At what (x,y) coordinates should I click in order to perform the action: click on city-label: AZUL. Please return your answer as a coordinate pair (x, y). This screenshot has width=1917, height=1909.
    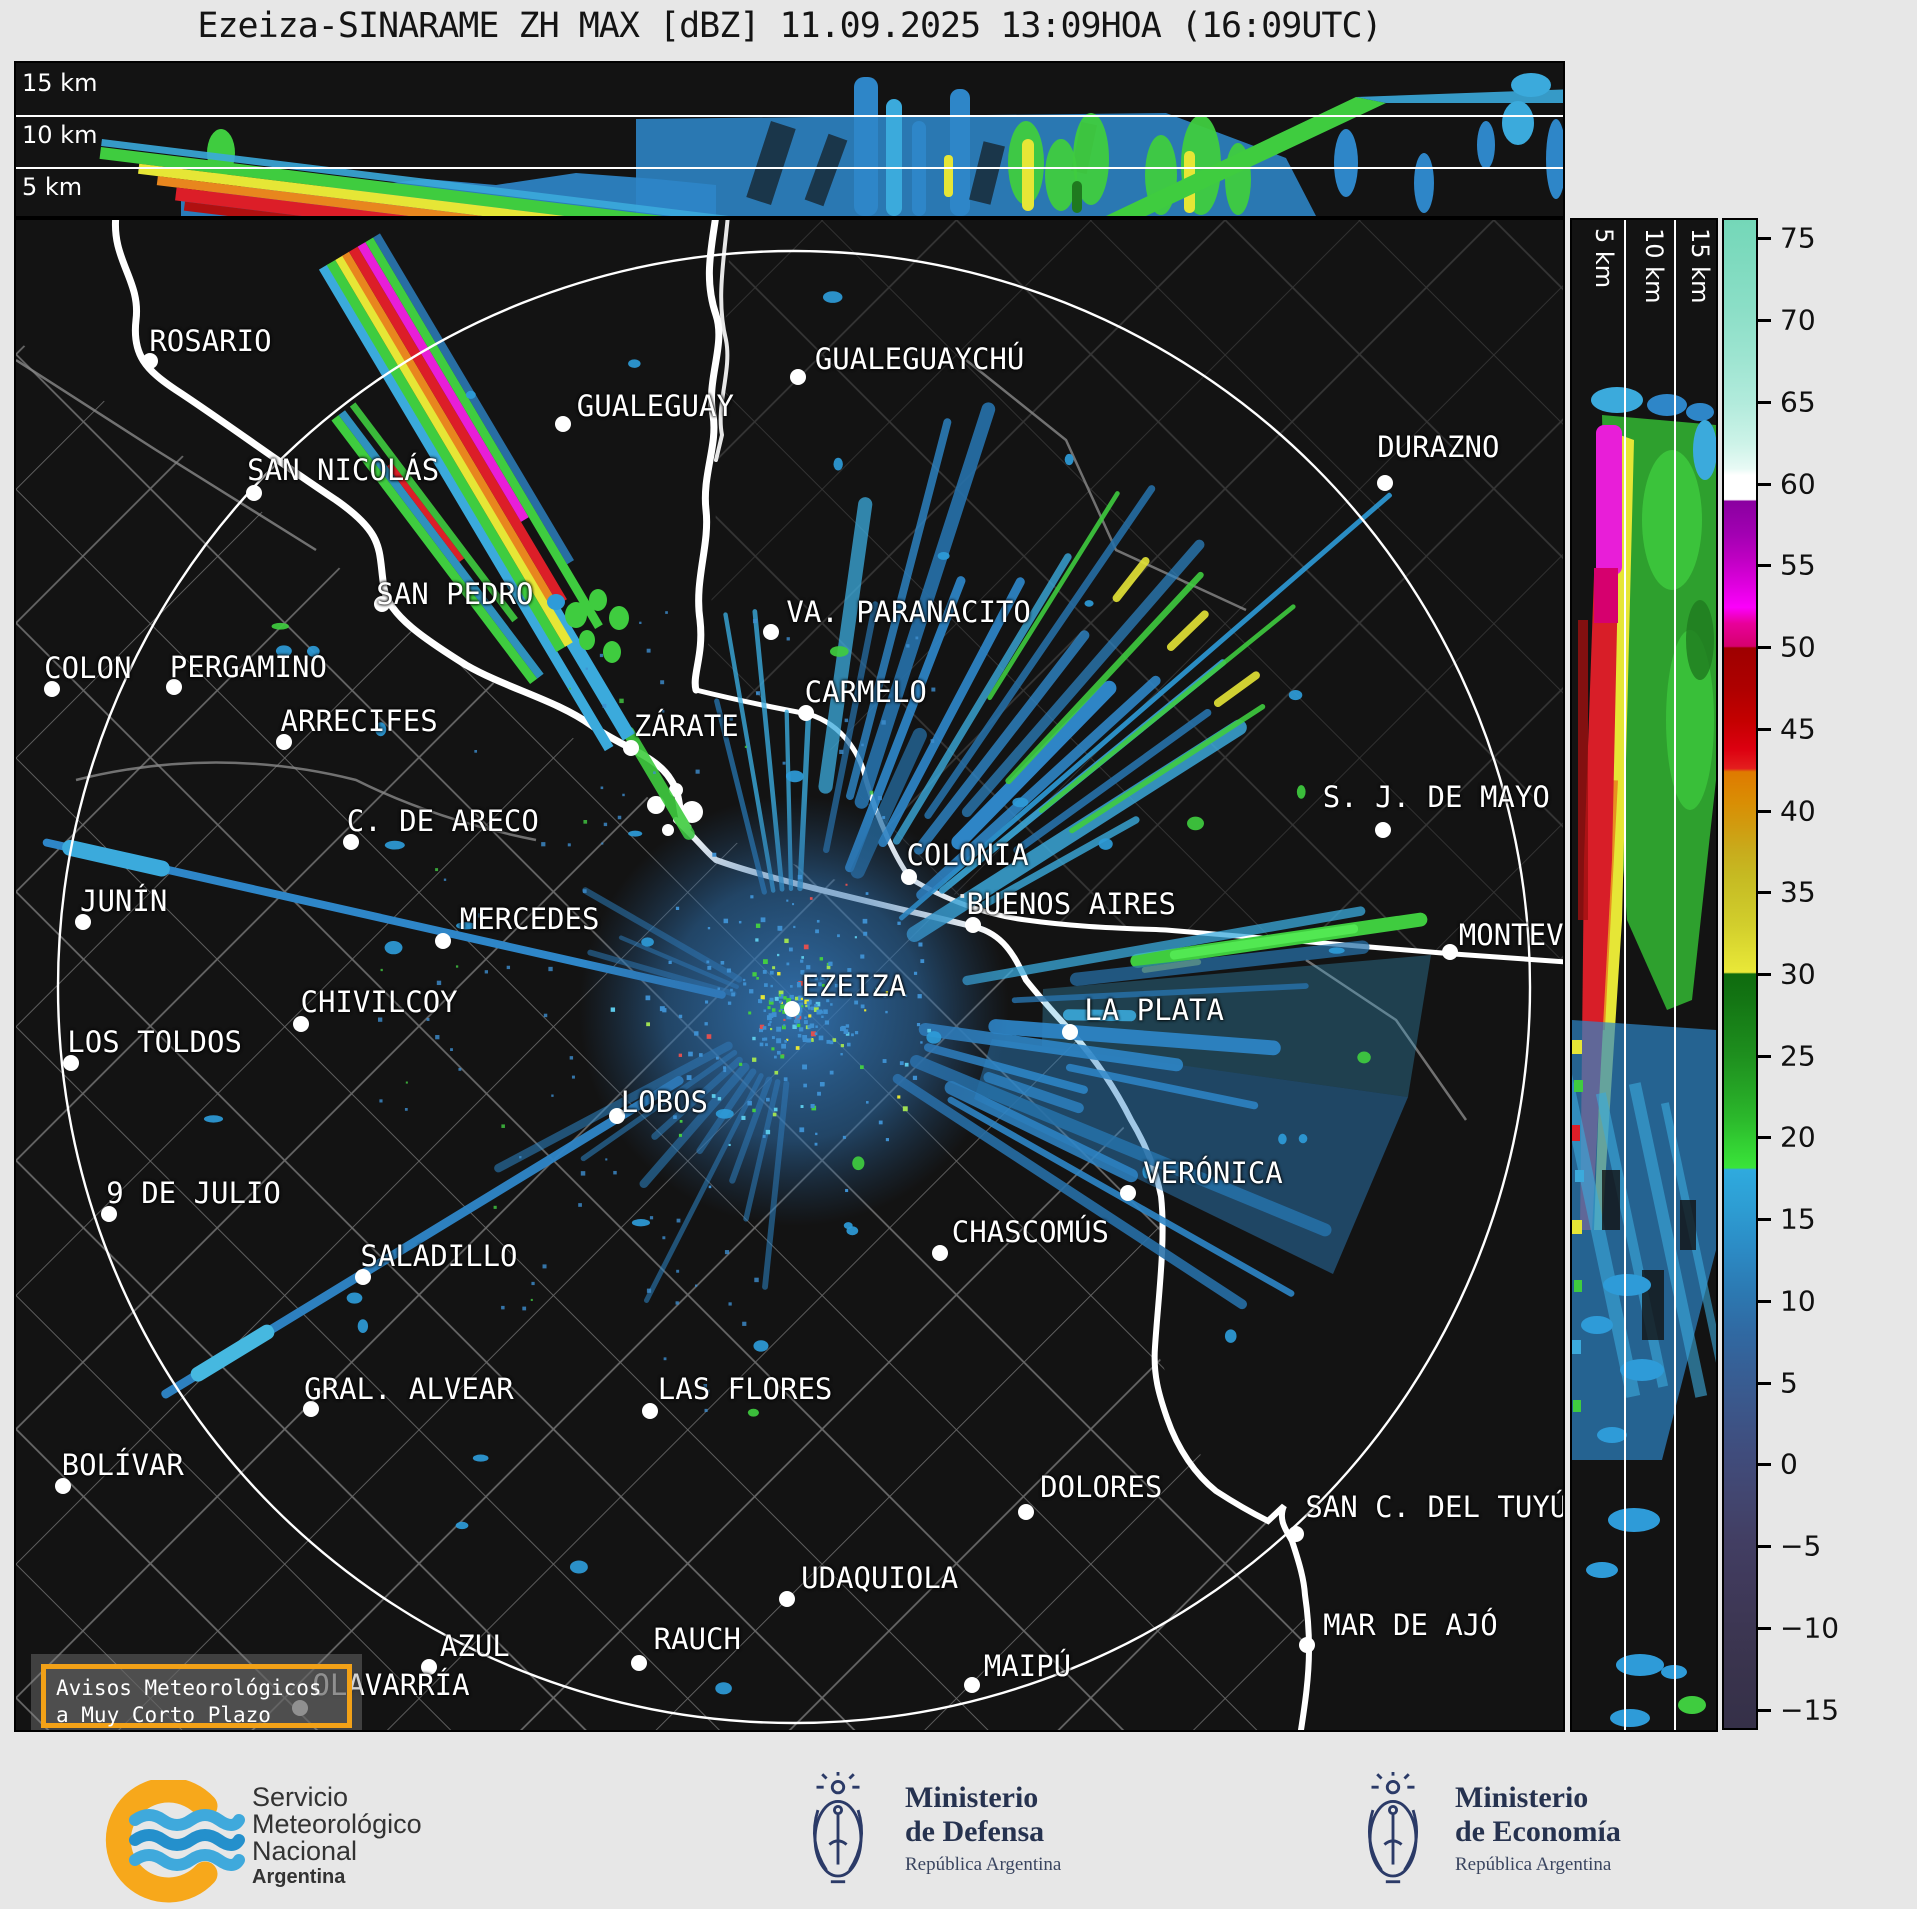
    Looking at the image, I should click on (474, 1646).